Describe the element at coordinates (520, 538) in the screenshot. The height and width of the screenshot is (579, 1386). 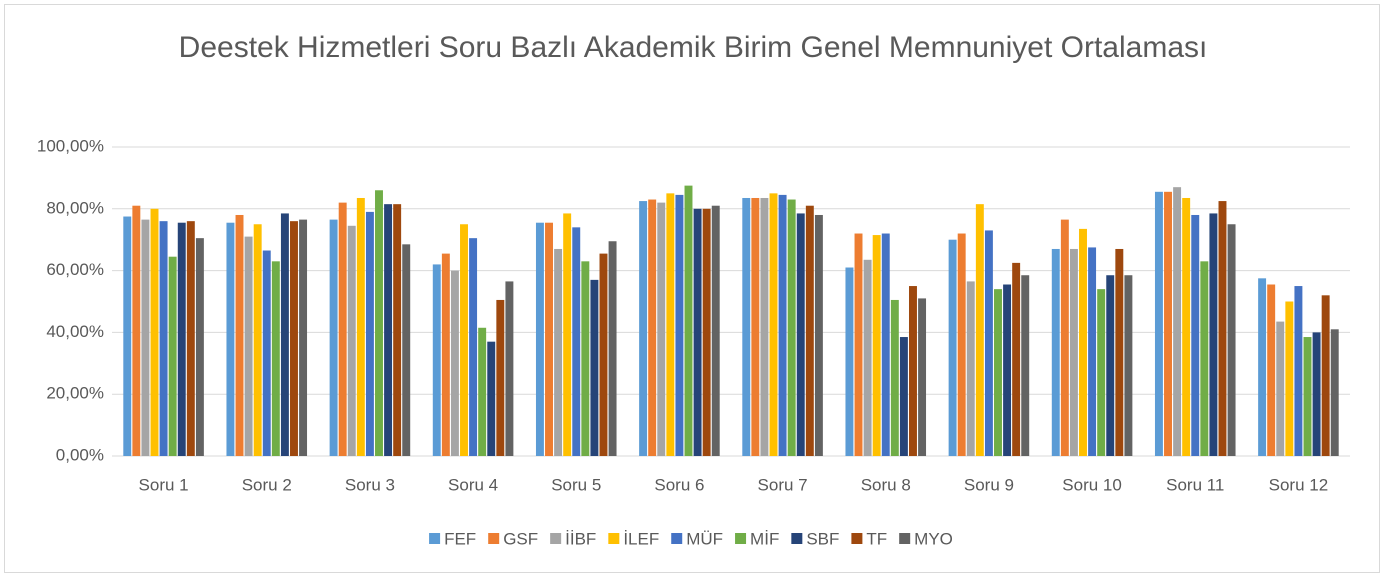
I see `legend-label: GSF` at that location.